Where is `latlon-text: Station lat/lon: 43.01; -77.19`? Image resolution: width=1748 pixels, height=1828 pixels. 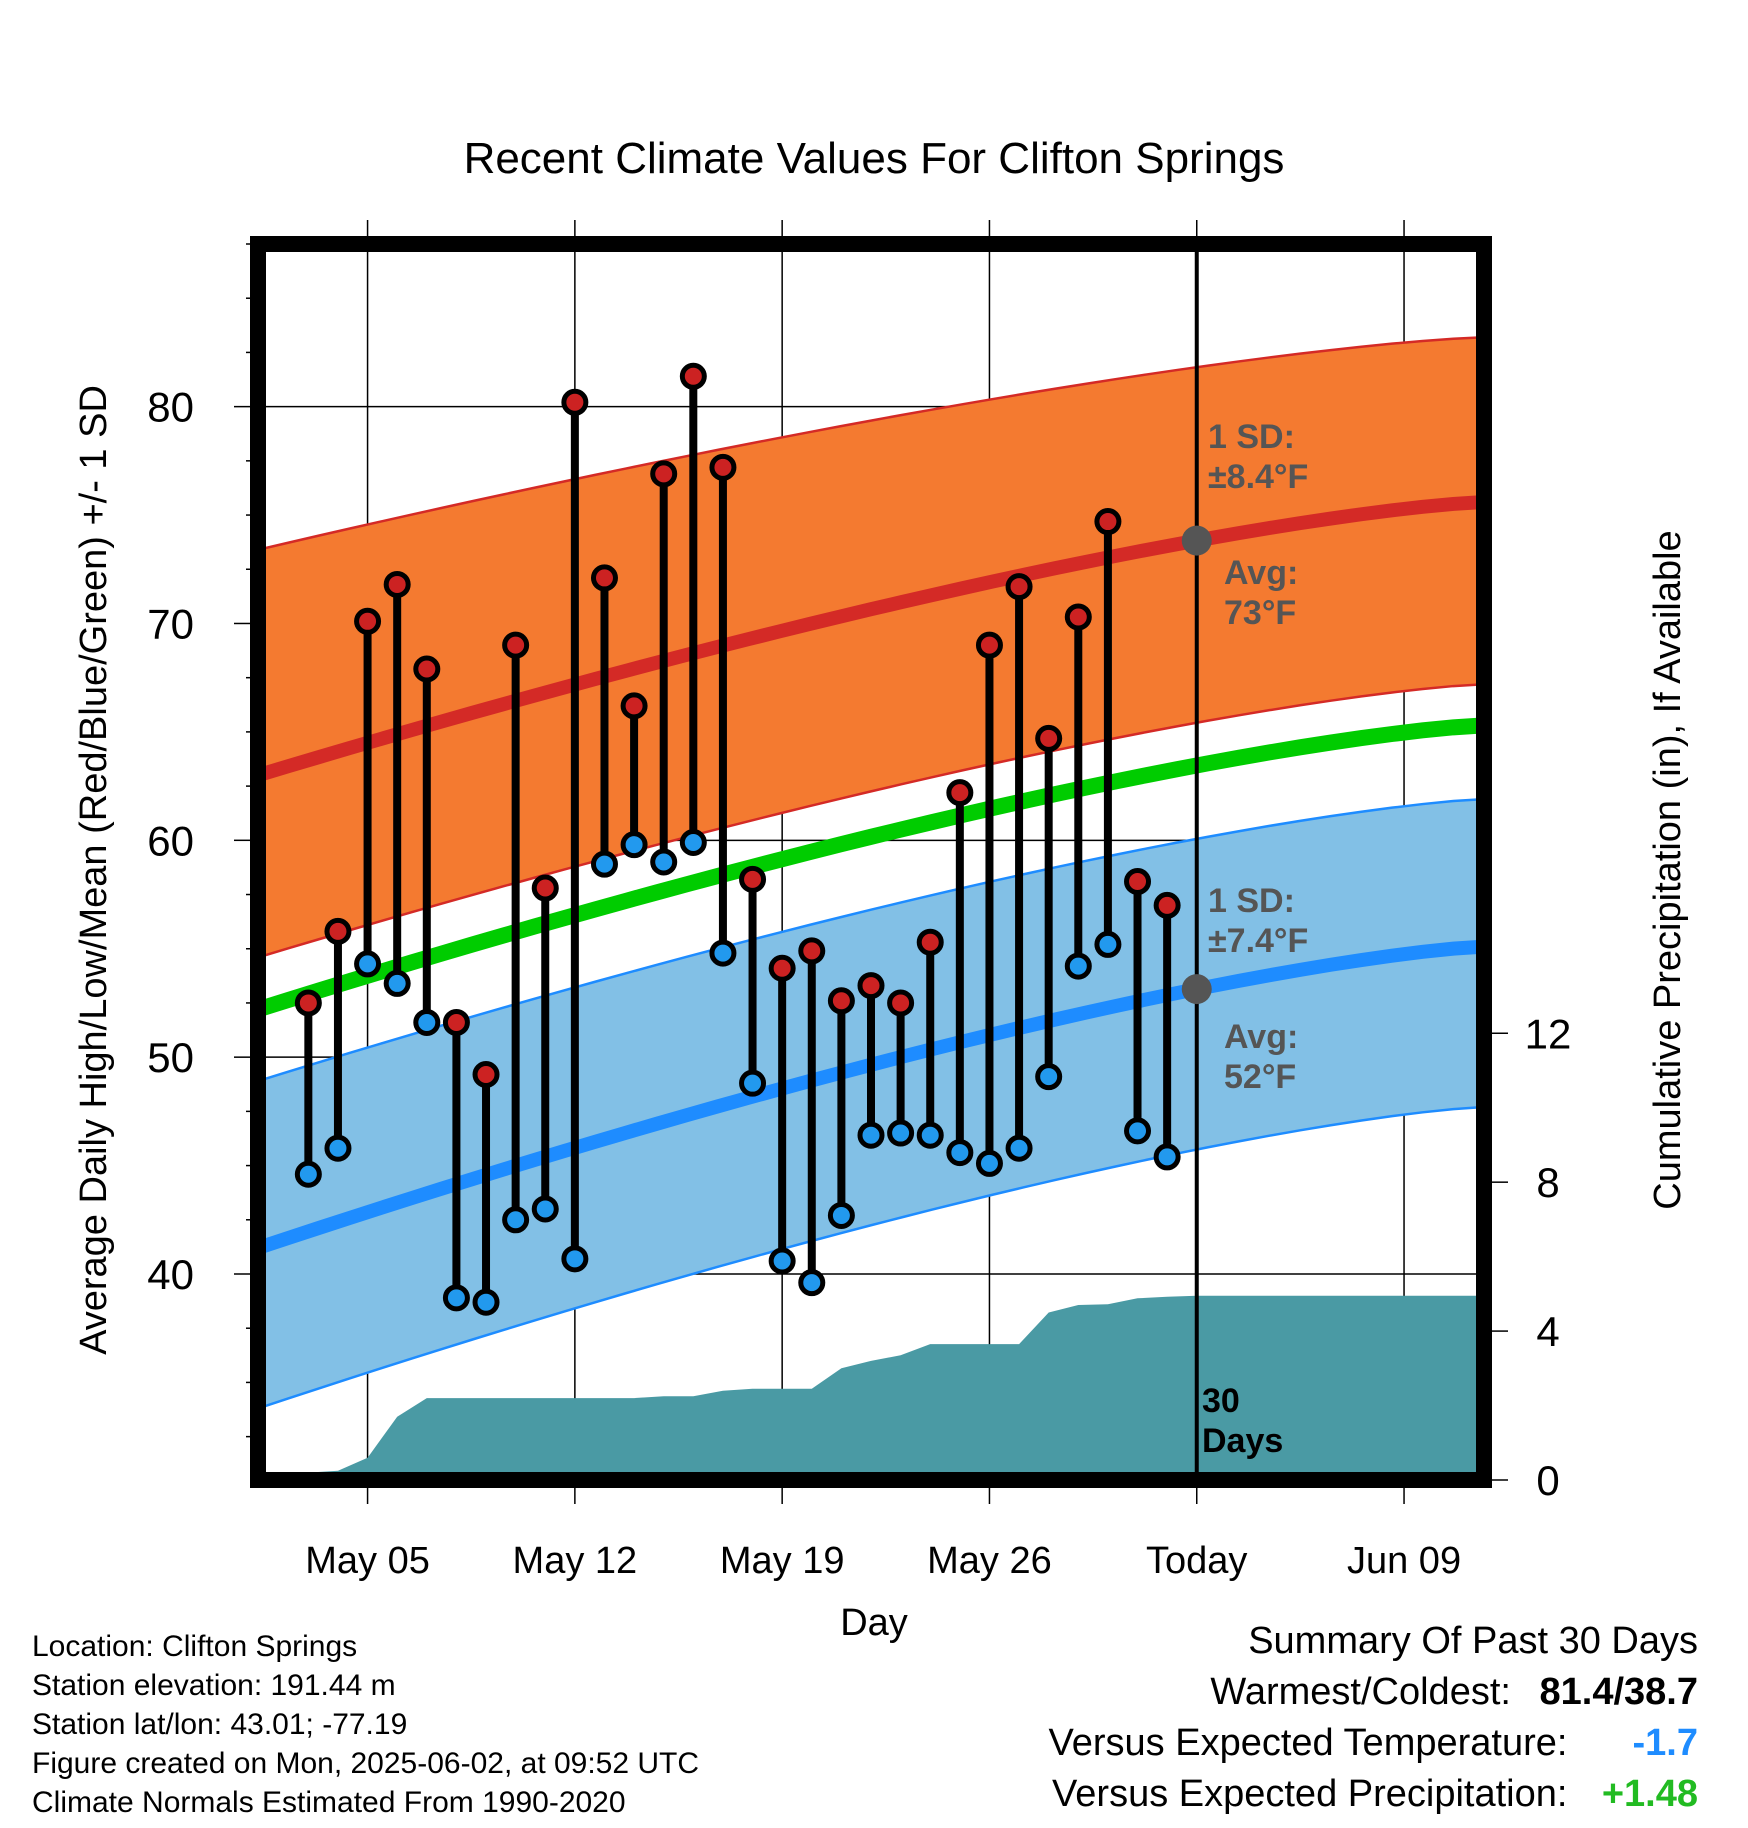
latlon-text: Station lat/lon: 43.01; -77.19 is located at coordinates (220, 1724).